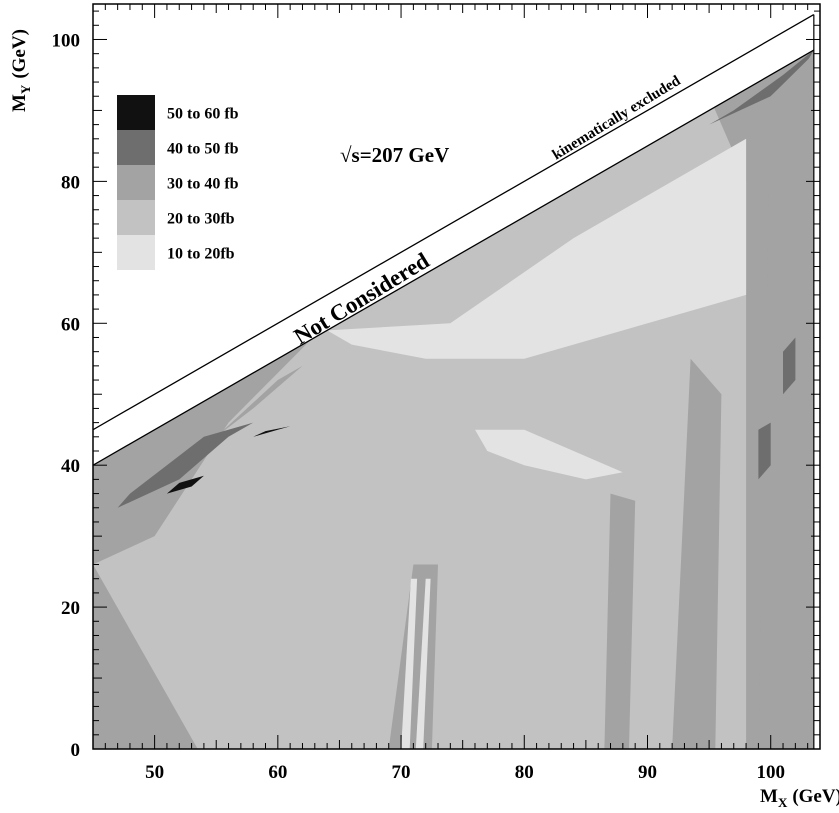 Image resolution: width=839 pixels, height=813 pixels. Describe the element at coordinates (647, 772) in the screenshot. I see `x-tick-label: 90` at that location.